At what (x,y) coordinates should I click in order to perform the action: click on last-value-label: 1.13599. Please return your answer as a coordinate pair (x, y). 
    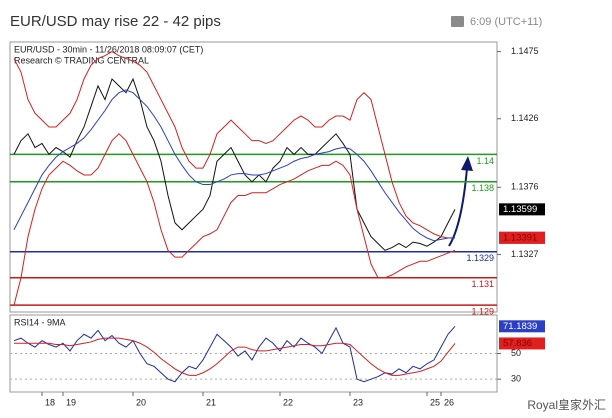
    Looking at the image, I should click on (520, 209).